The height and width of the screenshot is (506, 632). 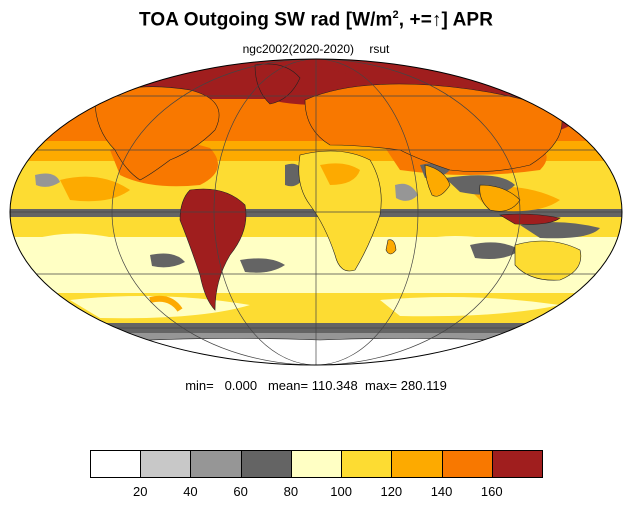 I want to click on colorbar-tick-label: 160, so click(x=491, y=491).